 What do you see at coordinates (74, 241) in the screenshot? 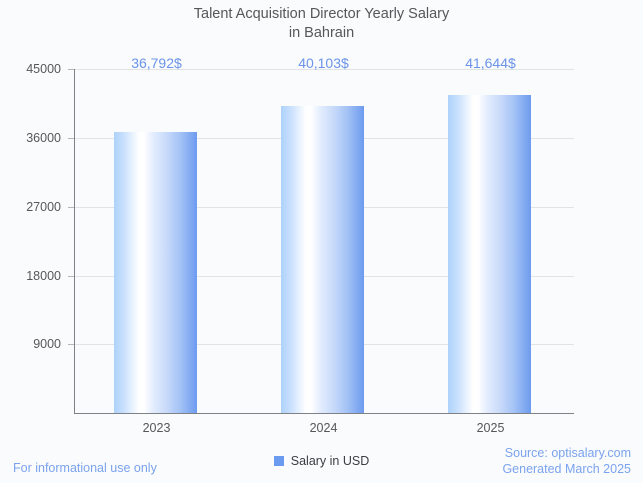
I see `y-axis-line` at bounding box center [74, 241].